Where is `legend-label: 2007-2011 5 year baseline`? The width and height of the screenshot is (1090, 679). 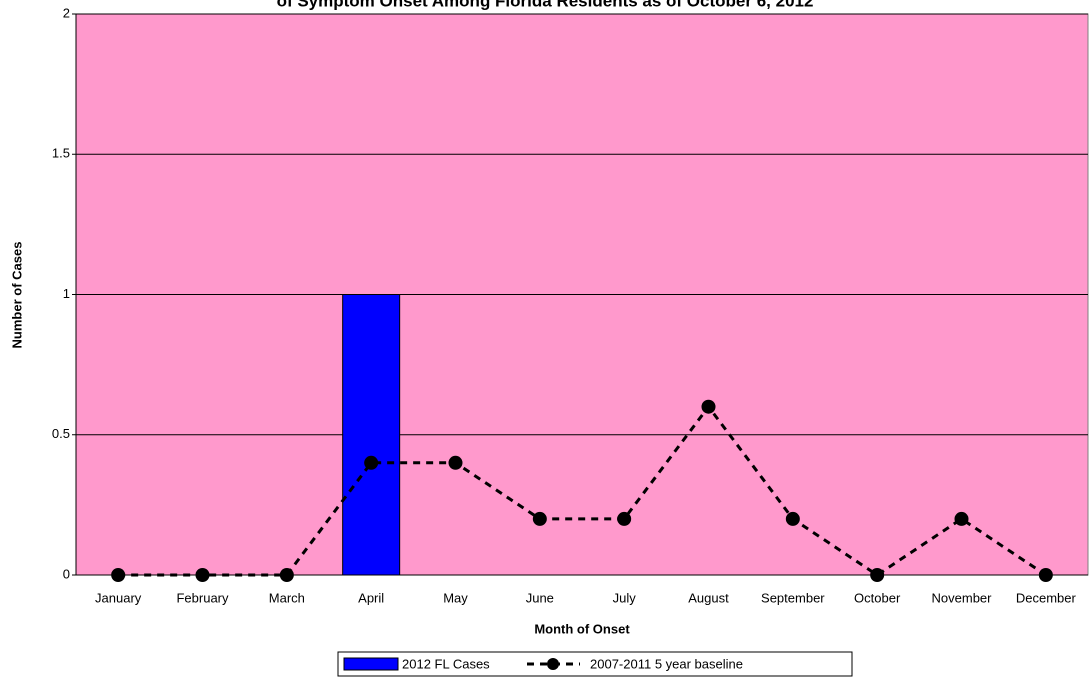
legend-label: 2007-2011 5 year baseline is located at coordinates (666, 663).